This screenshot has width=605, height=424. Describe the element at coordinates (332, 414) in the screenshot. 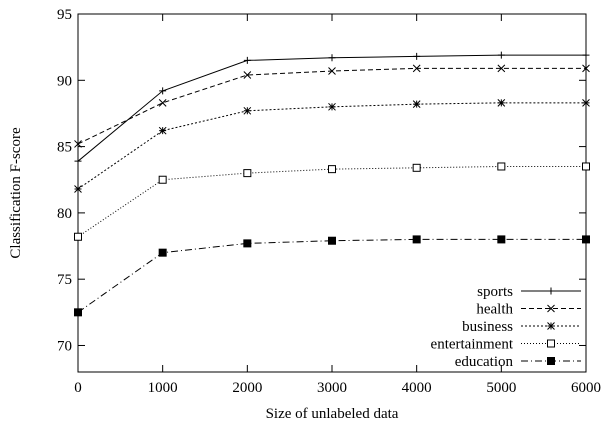

I see `x-axis-label: Size of unlabeled data` at that location.